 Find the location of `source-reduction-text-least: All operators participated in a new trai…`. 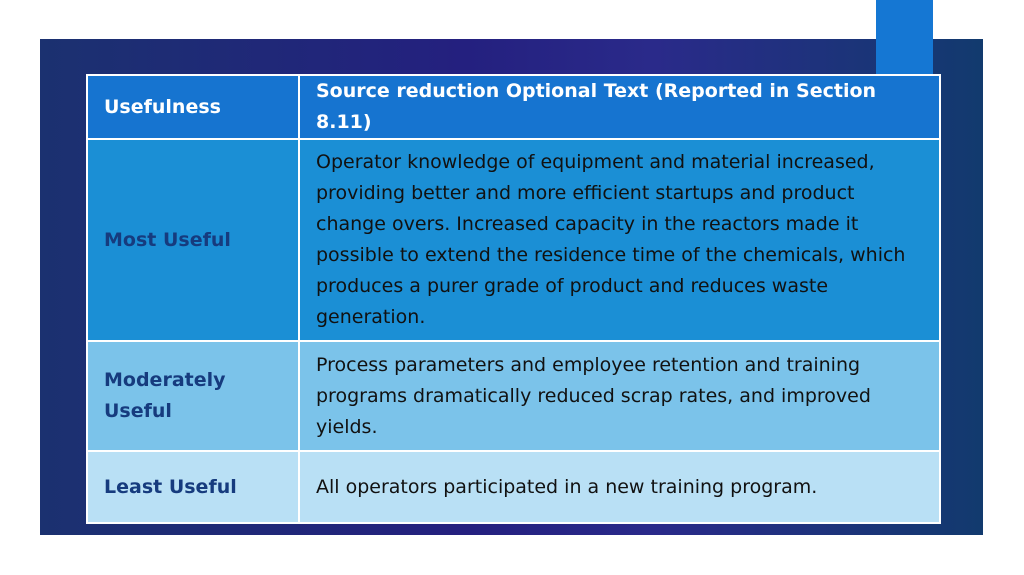

source-reduction-text-least: All operators participated in a new trai… is located at coordinates (619, 487).